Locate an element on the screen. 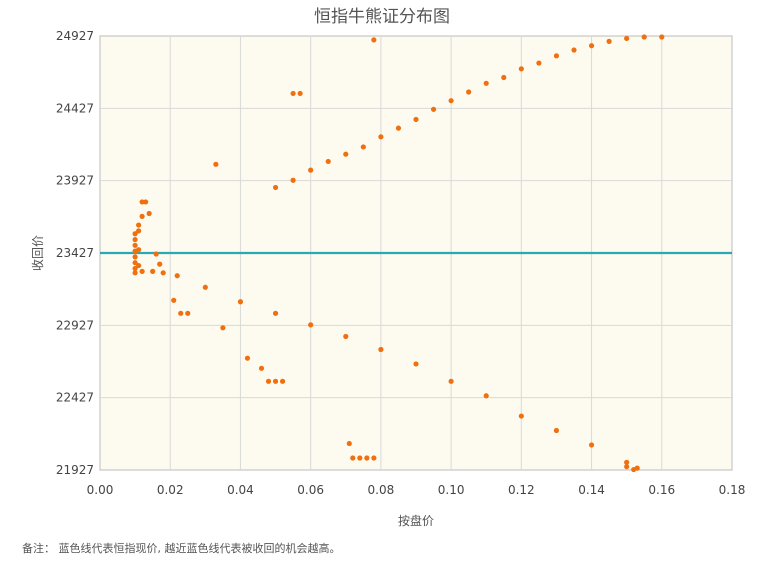 The image size is (764, 564). y-tick-label: 21927 is located at coordinates (75, 470).